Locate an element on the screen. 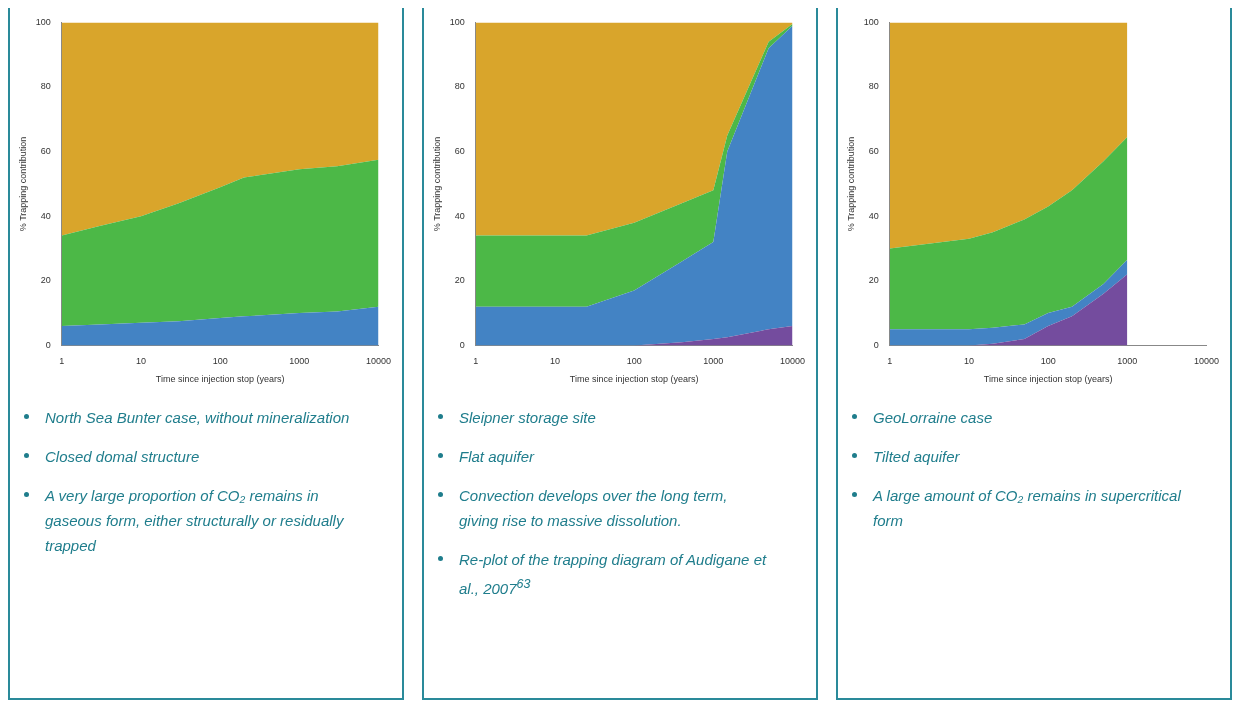  text: Sleipner storage site is located at coordinates (528, 418).